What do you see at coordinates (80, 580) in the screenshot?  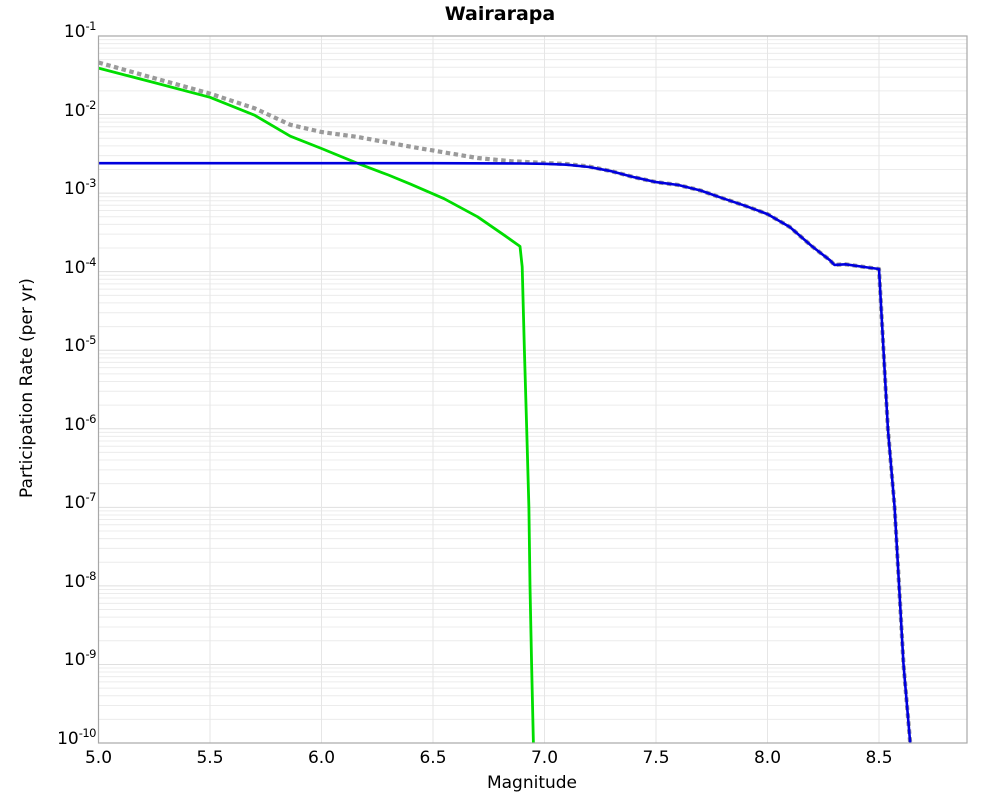 I see `y-tick-label: 10⁻⁸` at bounding box center [80, 580].